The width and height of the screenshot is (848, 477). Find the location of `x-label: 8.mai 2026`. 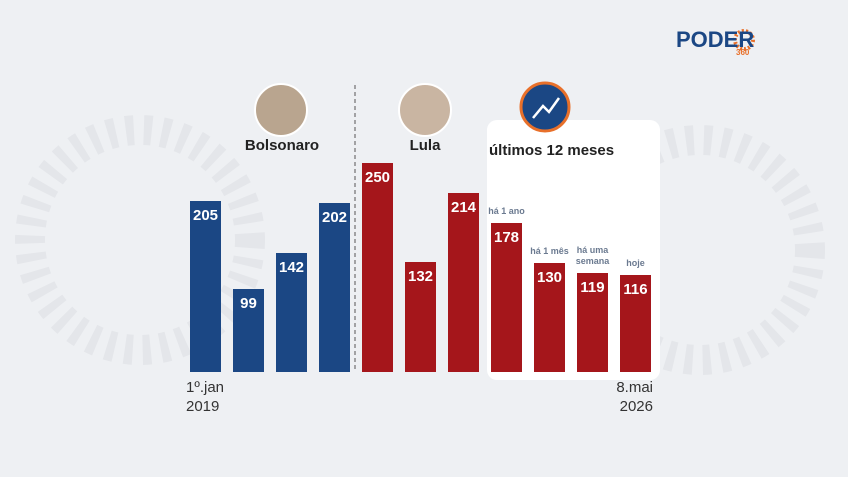

x-label: 8.mai 2026 is located at coordinates (634, 397).